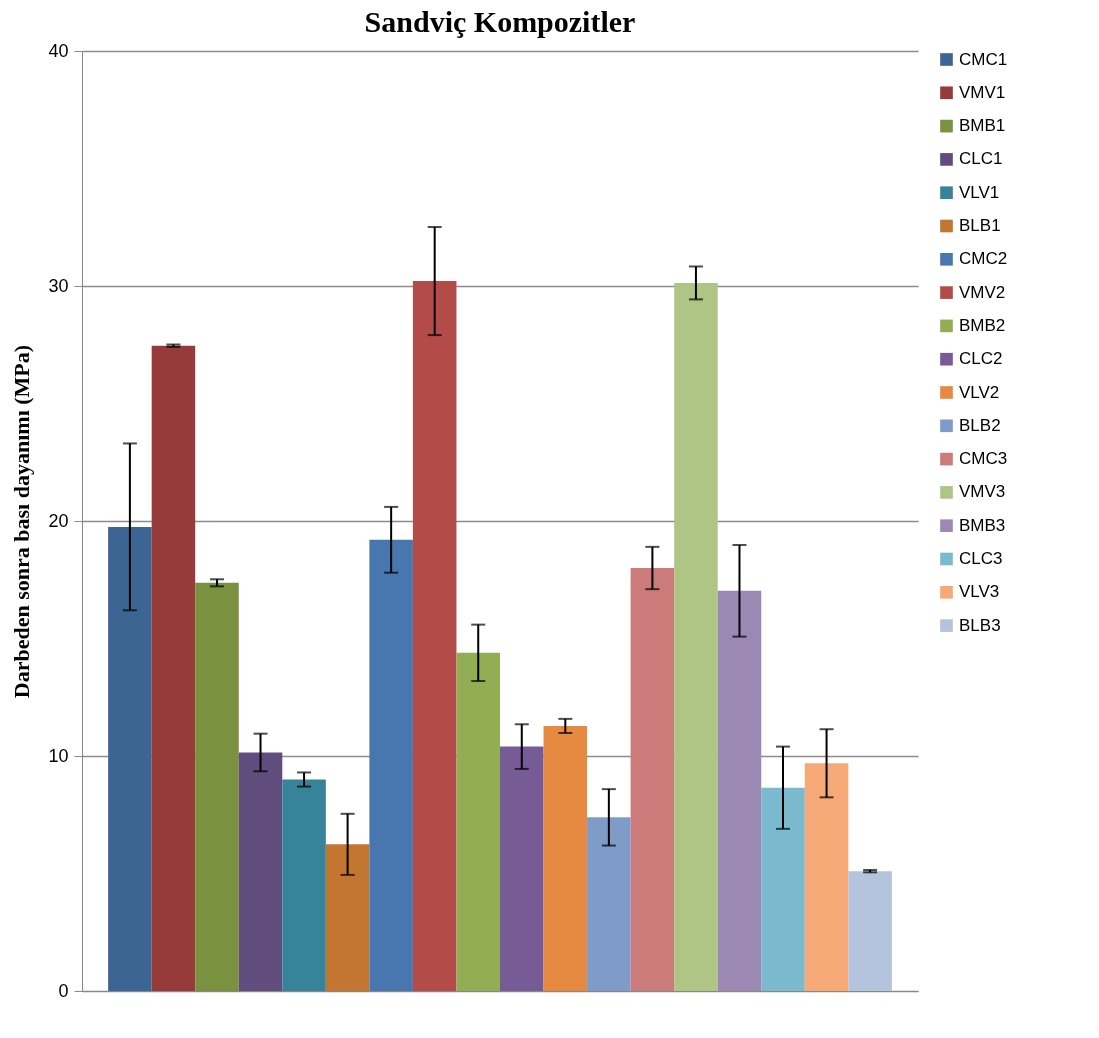 The image size is (1099, 1038). Describe the element at coordinates (979, 592) in the screenshot. I see `legend-label: VLV3` at that location.